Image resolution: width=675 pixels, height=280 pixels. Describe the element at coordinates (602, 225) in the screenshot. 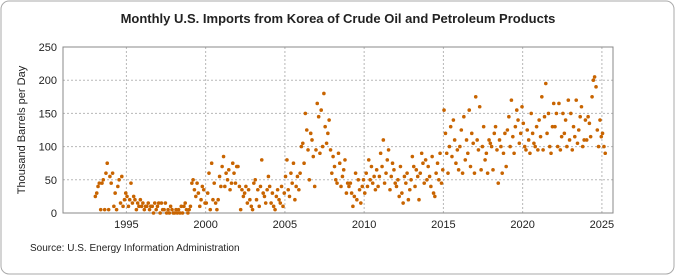

I see `x-tick-label: 2025` at that location.